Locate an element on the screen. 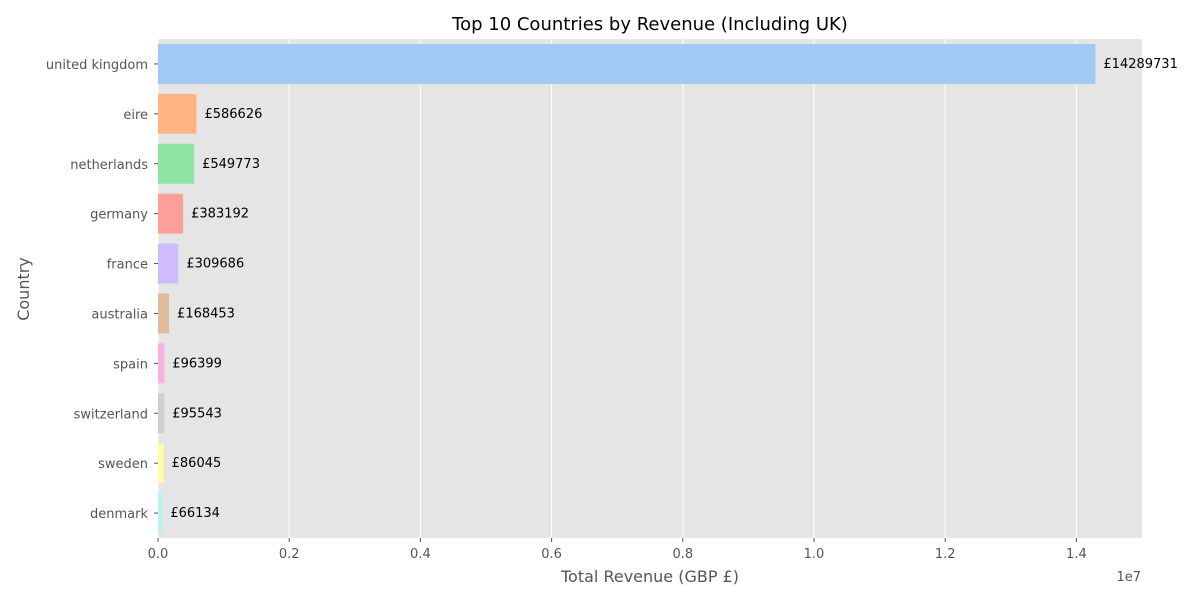  y-tick-label: australia is located at coordinates (119, 314).